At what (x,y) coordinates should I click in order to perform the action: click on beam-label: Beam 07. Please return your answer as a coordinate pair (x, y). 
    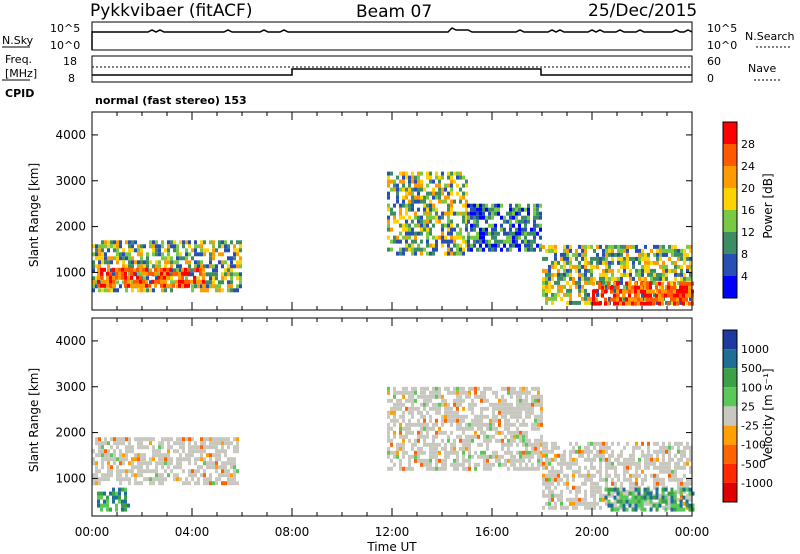
    Looking at the image, I should click on (394, 12).